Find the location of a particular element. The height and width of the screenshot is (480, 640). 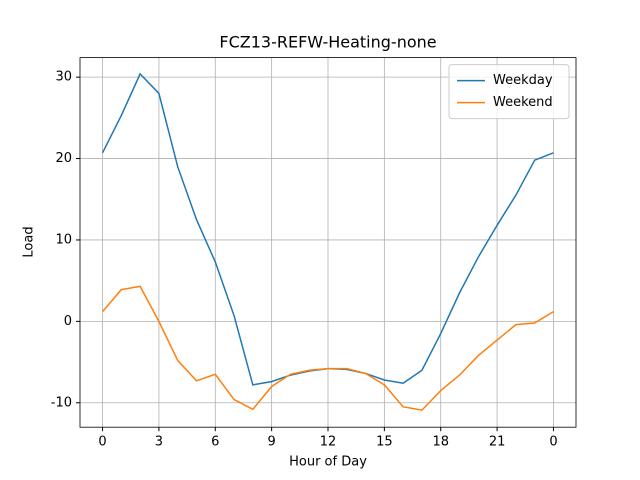

x-axis-label: Hour of Day is located at coordinates (328, 462).